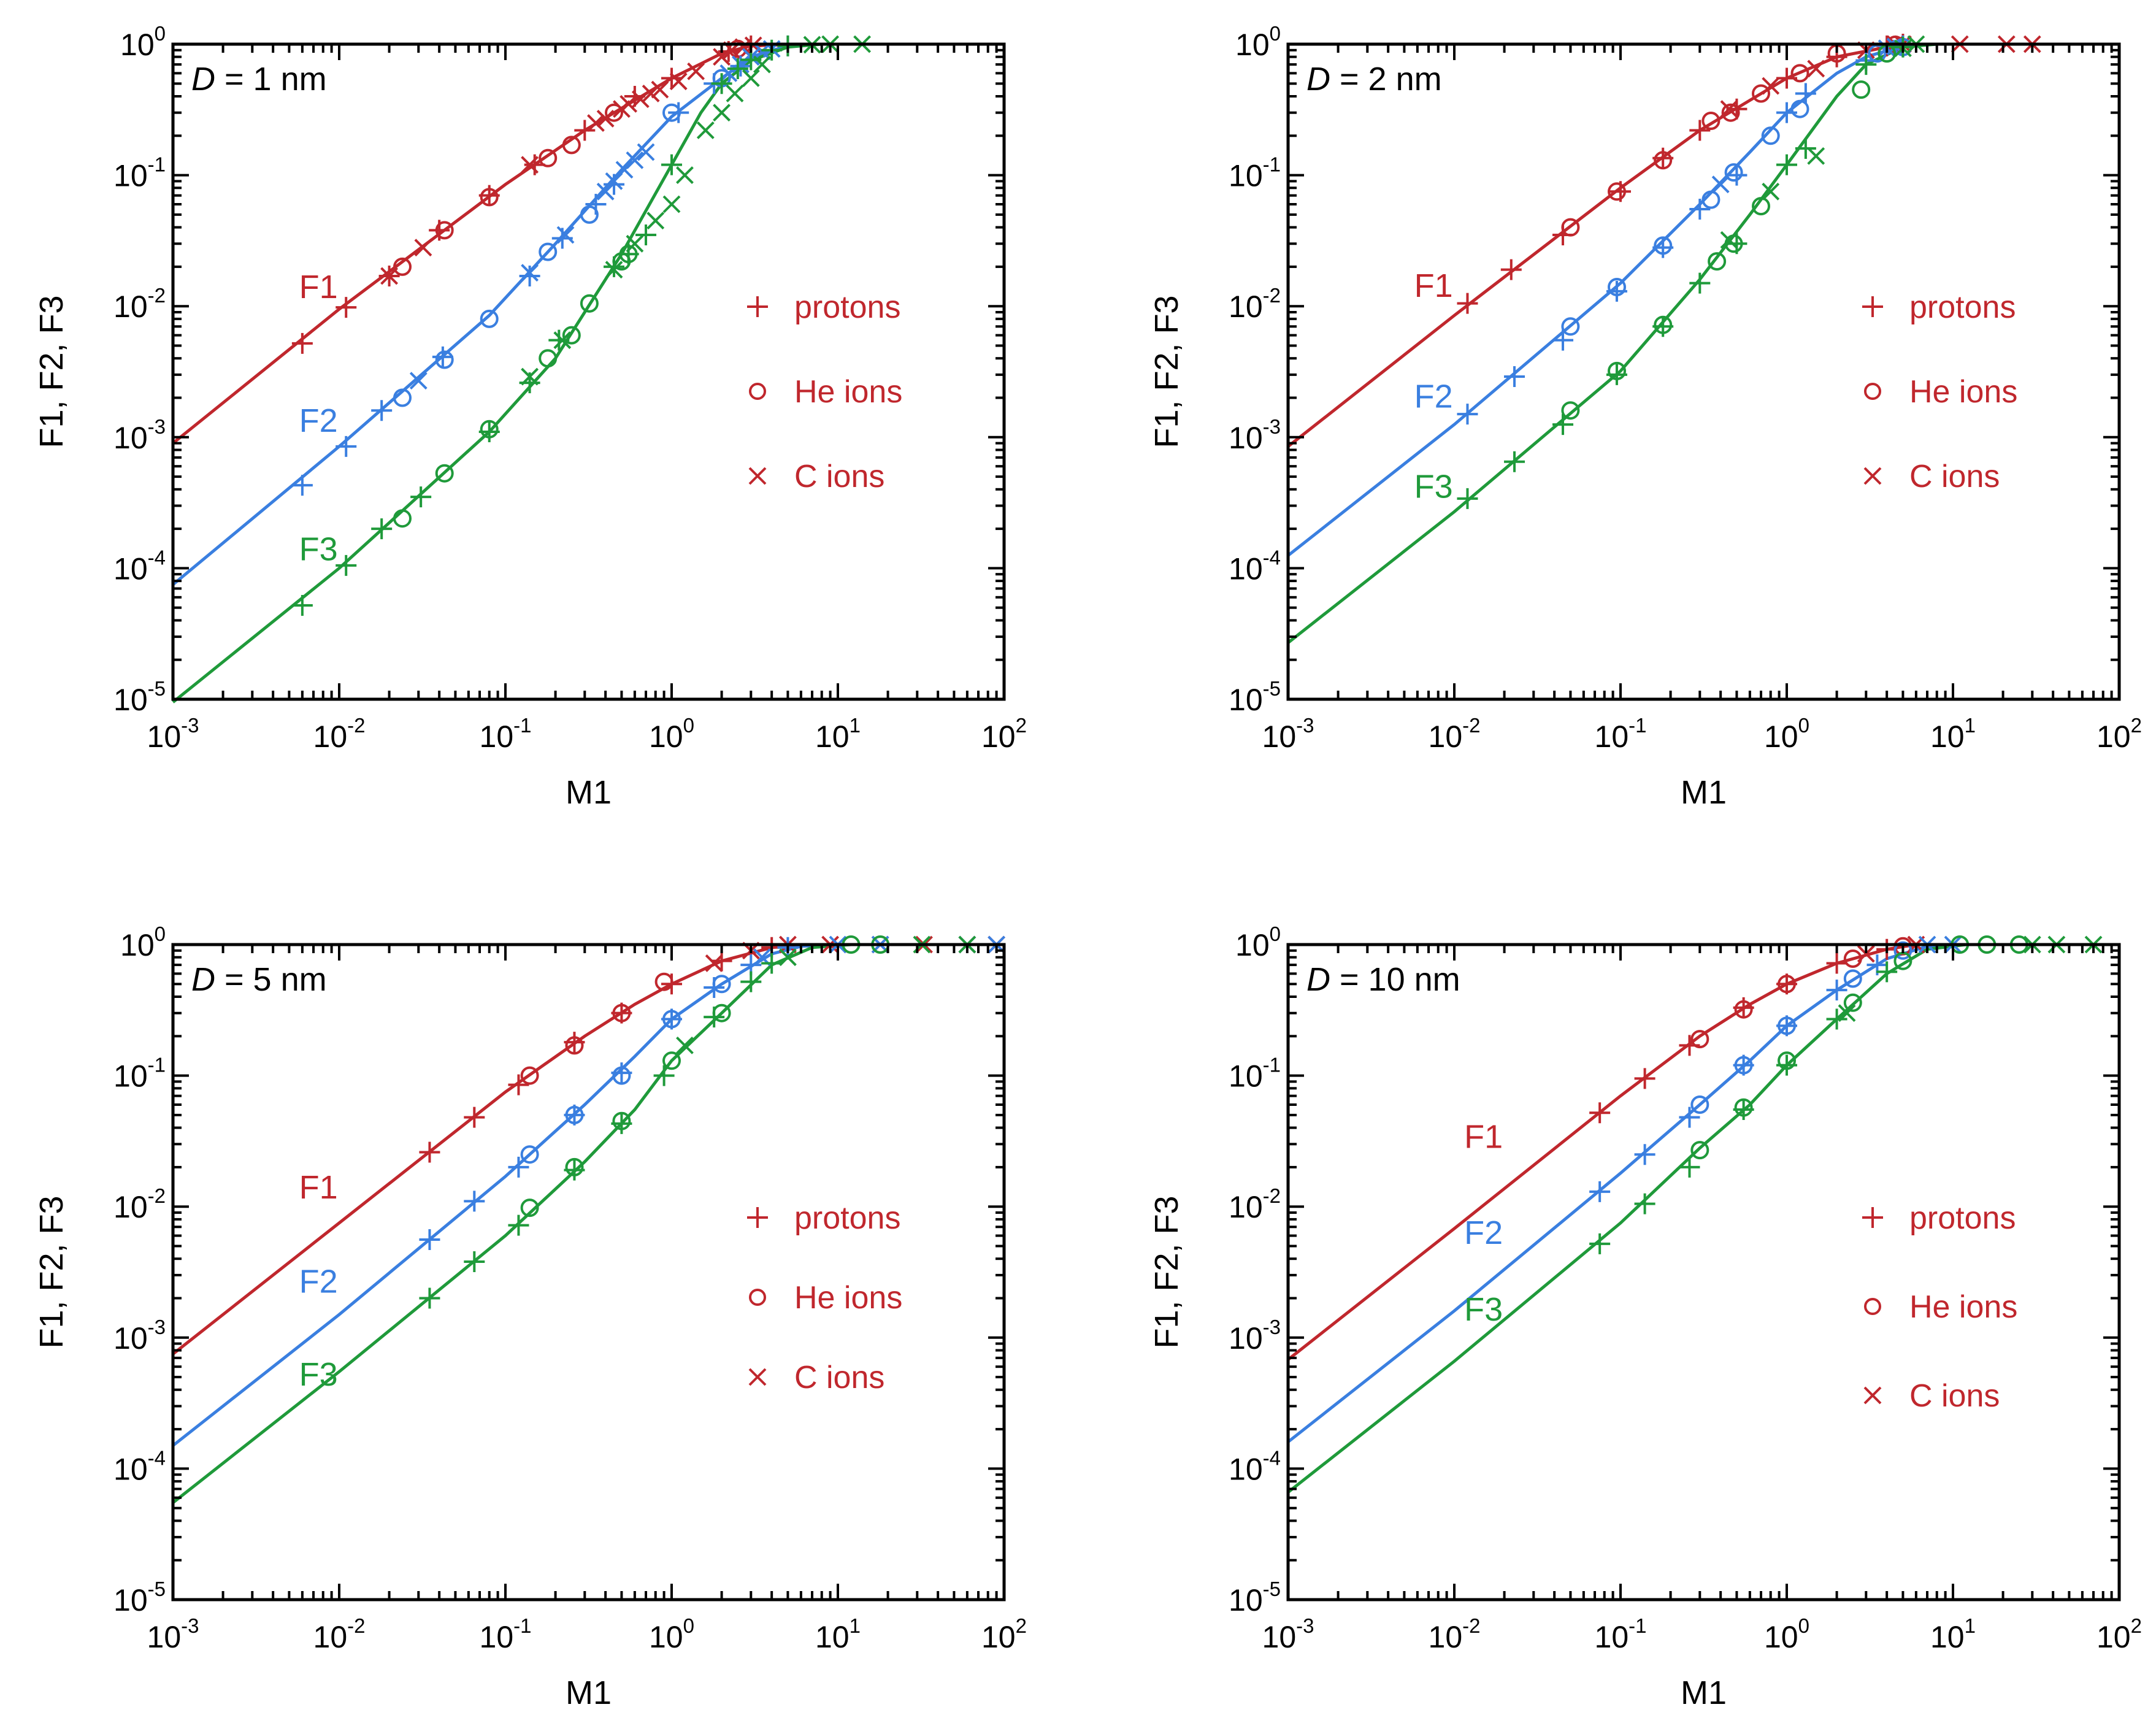 The image size is (2156, 1726). I want to click on x-tick-label: 10⁻¹, so click(506, 734).